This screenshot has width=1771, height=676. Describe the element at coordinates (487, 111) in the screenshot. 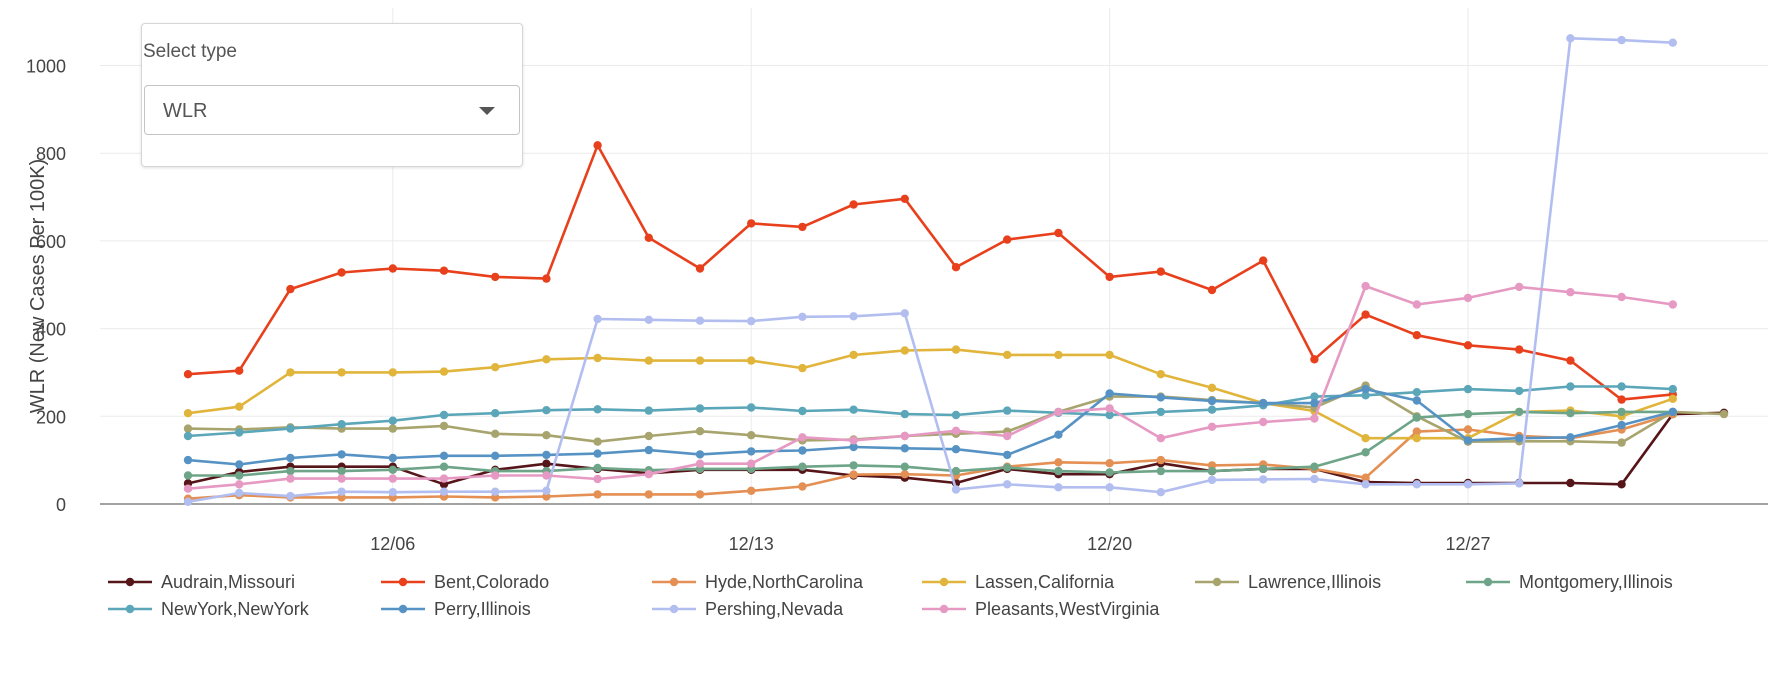

I see `chevron-down-icon` at that location.